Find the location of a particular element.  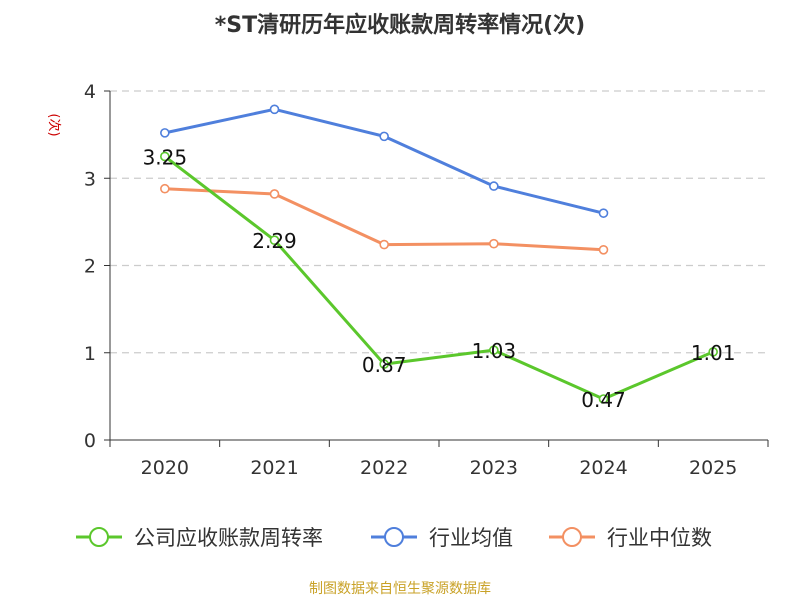

chart-title: *ST清研历年应收账款周转率情况(次) is located at coordinates (400, 25).